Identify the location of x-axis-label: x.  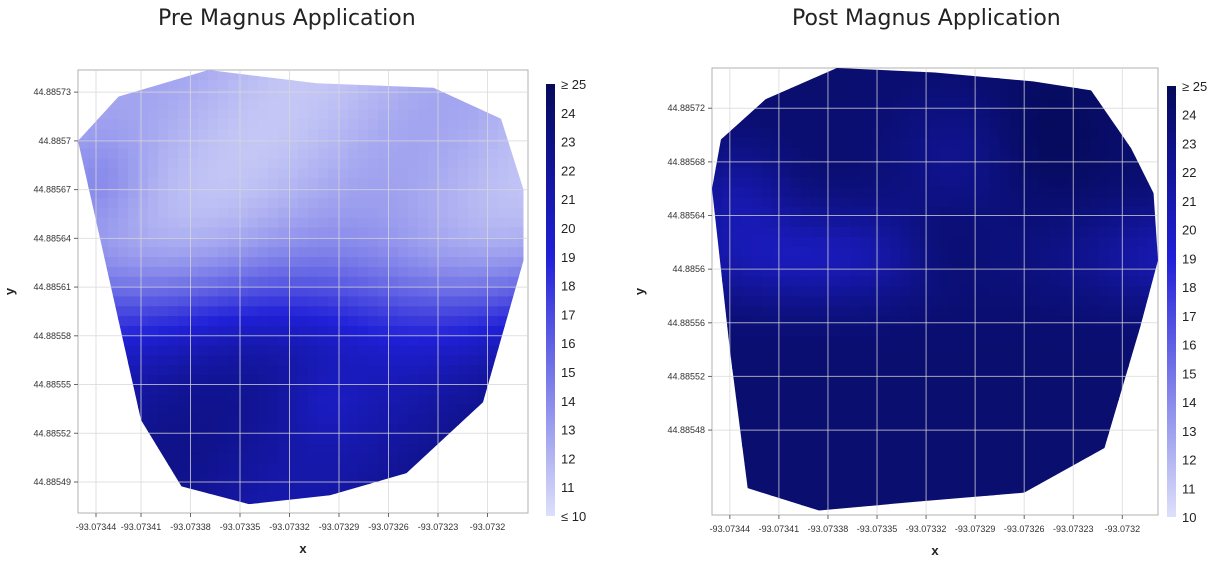
(303, 548).